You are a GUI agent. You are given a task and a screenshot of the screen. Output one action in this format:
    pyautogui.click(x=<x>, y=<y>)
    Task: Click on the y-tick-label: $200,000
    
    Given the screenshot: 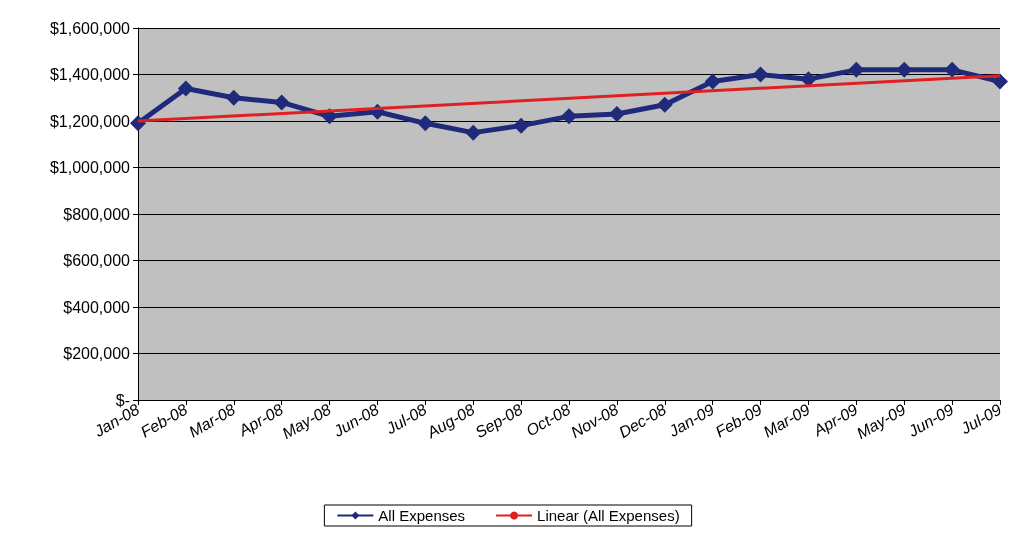 What is the action you would take?
    pyautogui.click(x=97, y=353)
    